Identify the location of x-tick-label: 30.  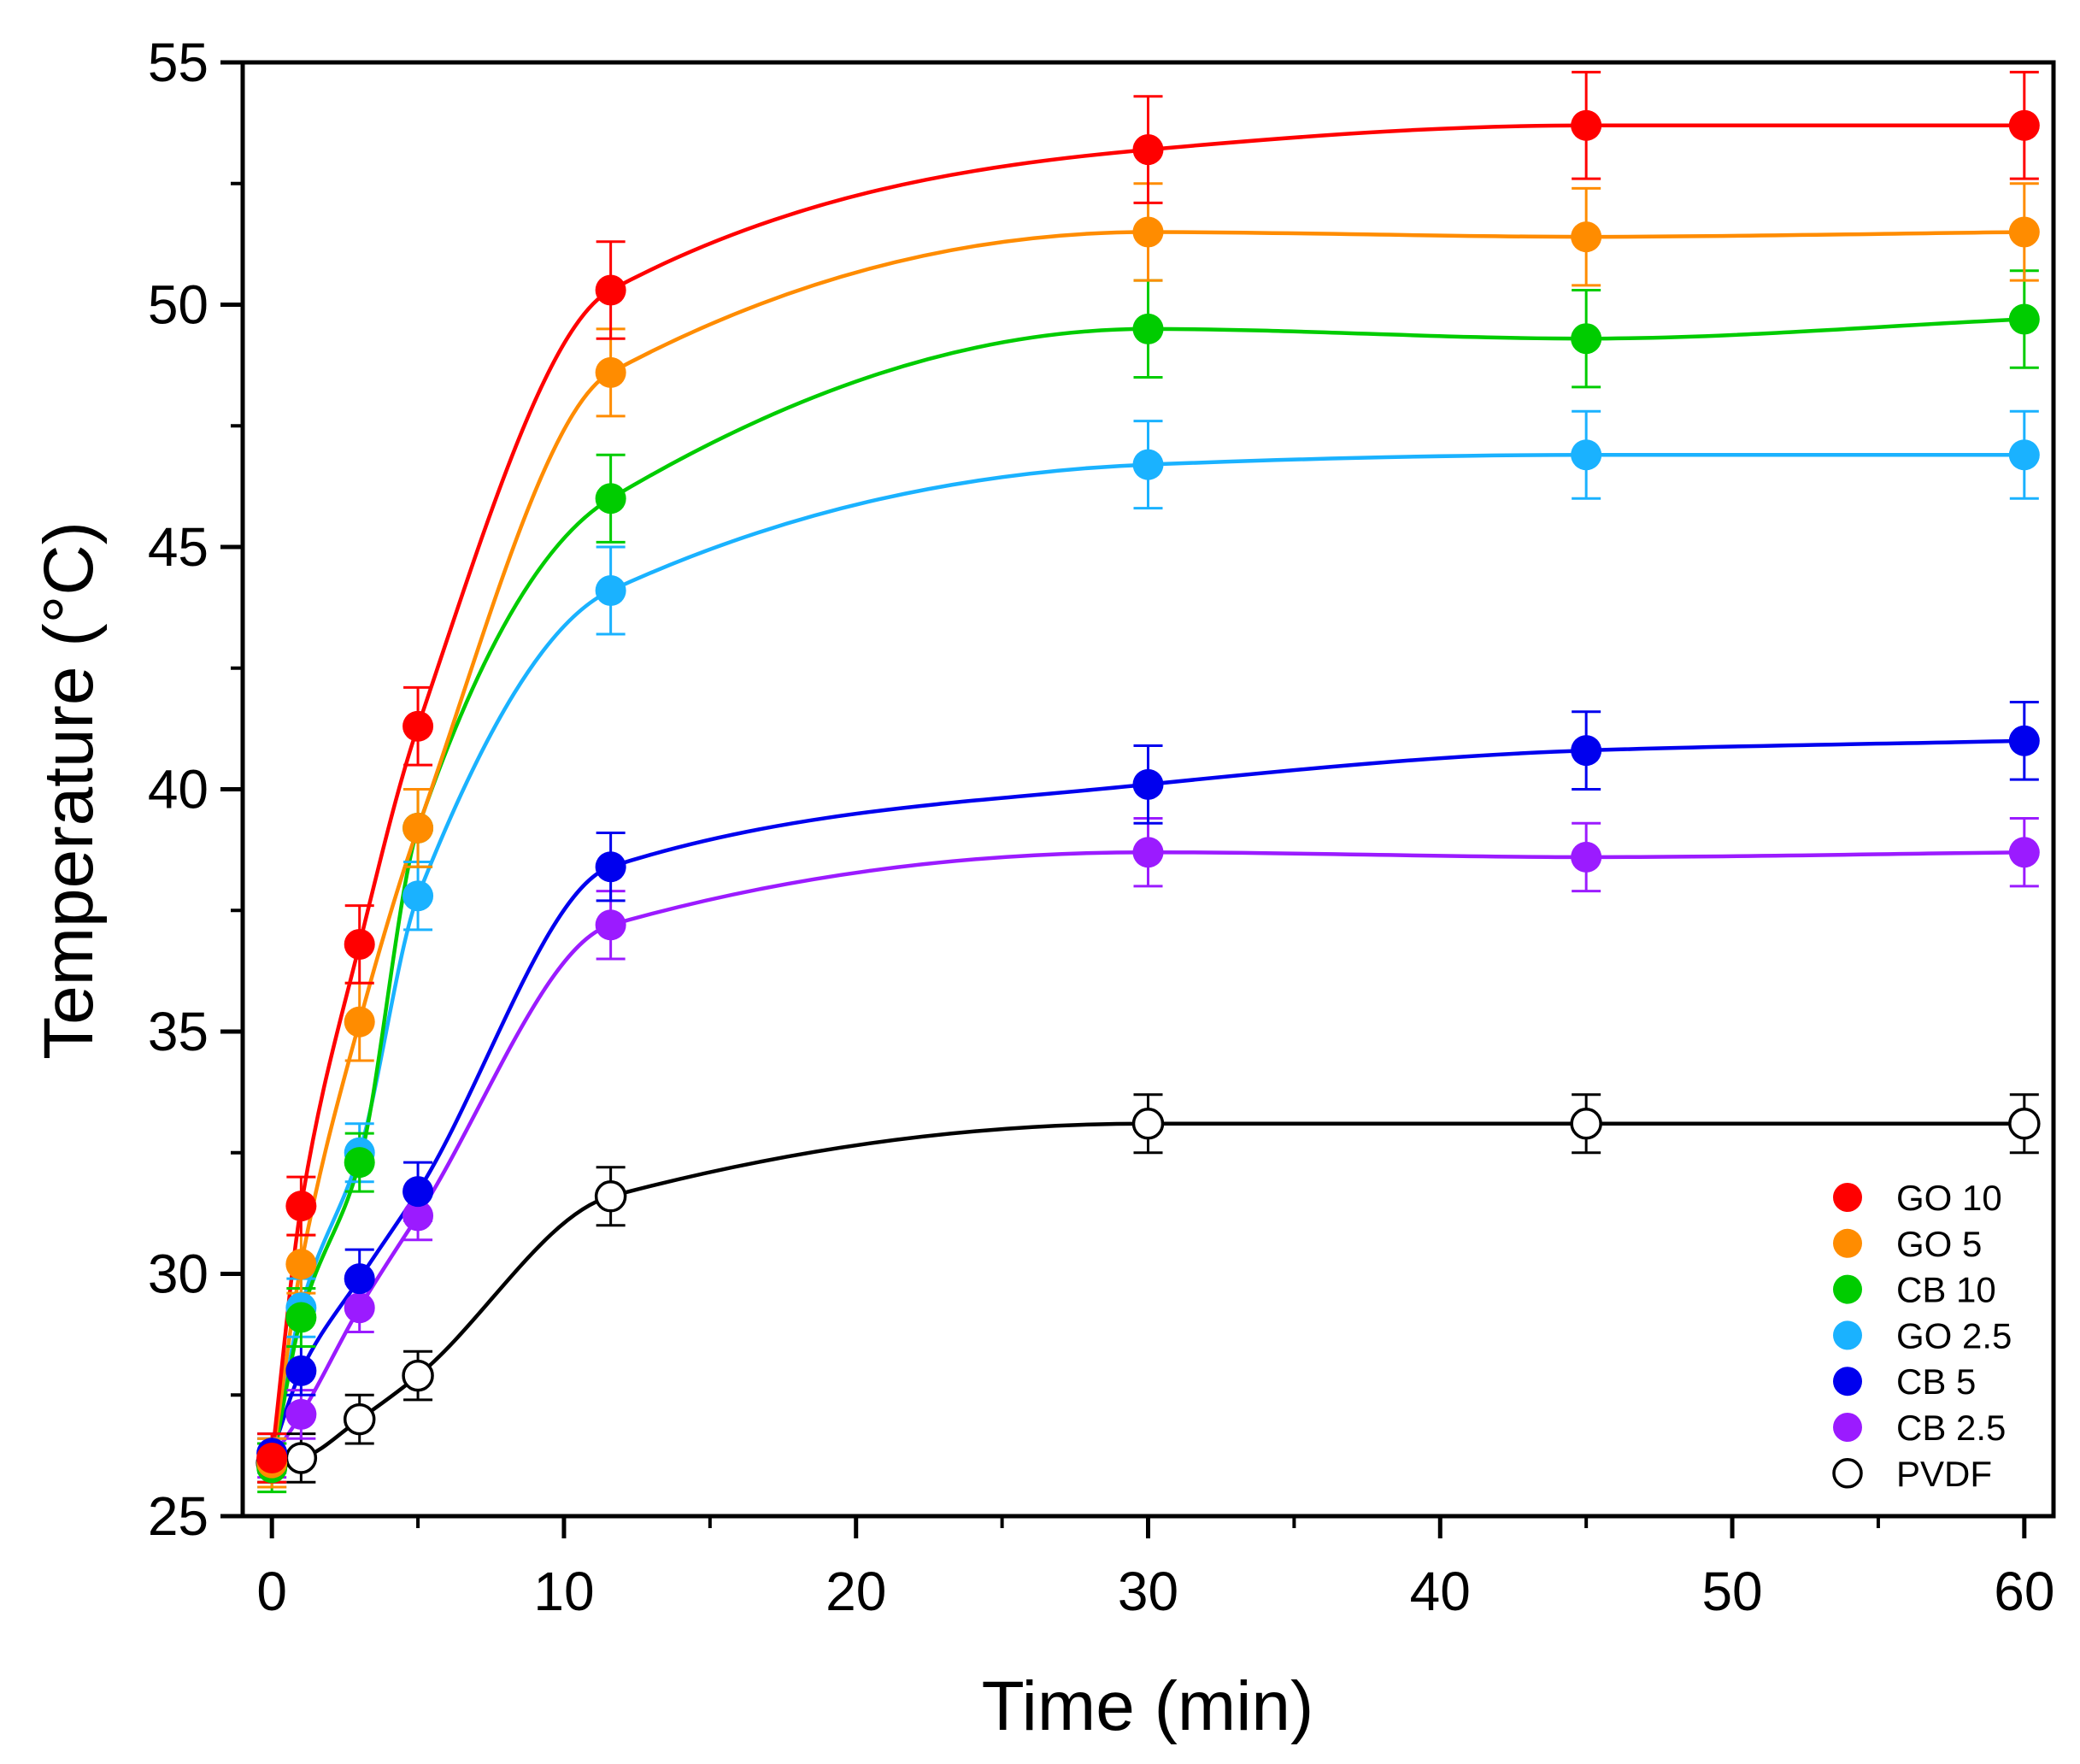
(1148, 1591).